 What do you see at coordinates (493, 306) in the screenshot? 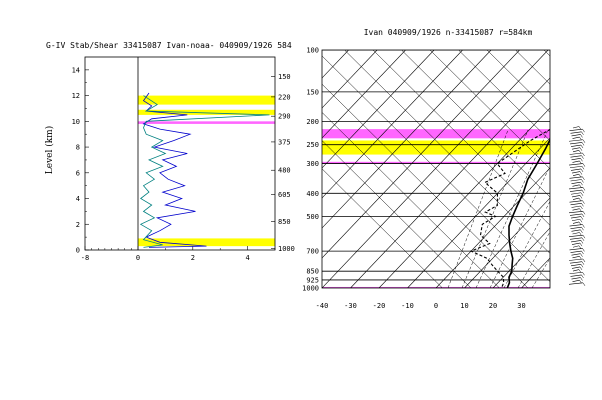
I see `temperature-label: 20` at bounding box center [493, 306].